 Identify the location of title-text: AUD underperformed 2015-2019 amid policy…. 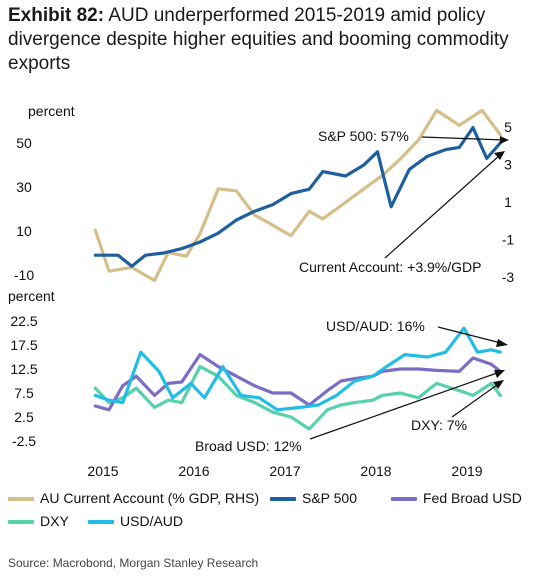
(258, 39).